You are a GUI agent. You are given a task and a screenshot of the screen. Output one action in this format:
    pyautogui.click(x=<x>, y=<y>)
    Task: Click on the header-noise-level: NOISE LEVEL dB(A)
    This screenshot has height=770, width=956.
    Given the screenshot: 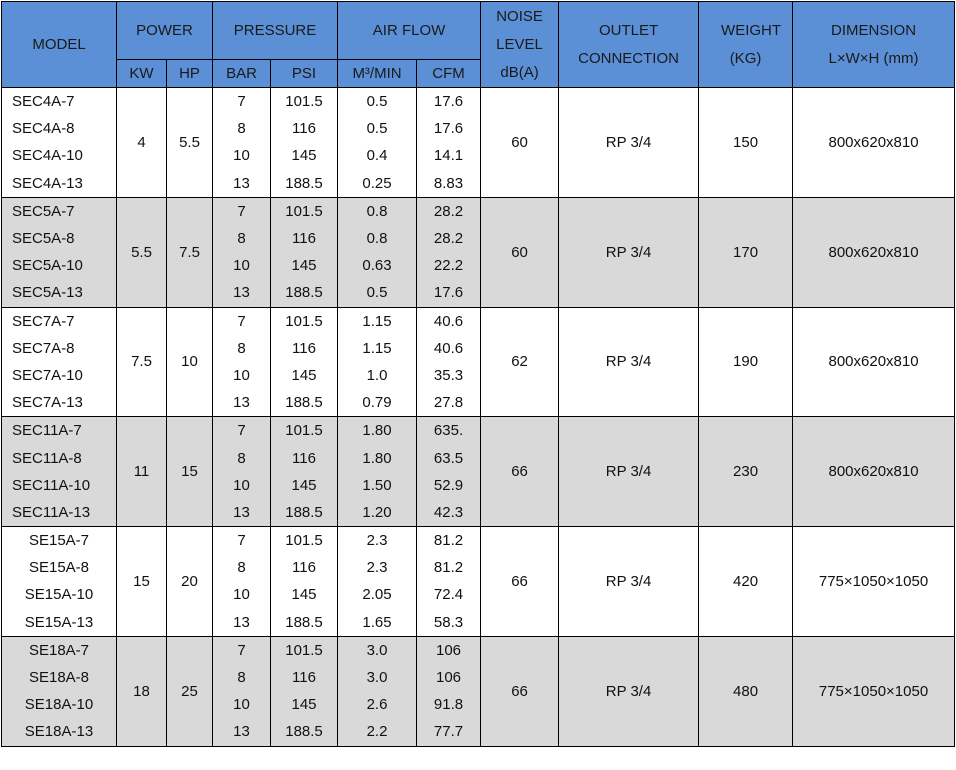 What is the action you would take?
    pyautogui.click(x=520, y=44)
    